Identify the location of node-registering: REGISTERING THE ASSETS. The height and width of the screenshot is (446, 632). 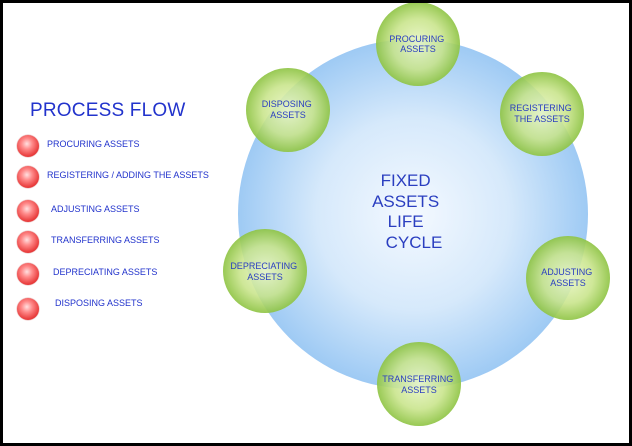
(542, 114).